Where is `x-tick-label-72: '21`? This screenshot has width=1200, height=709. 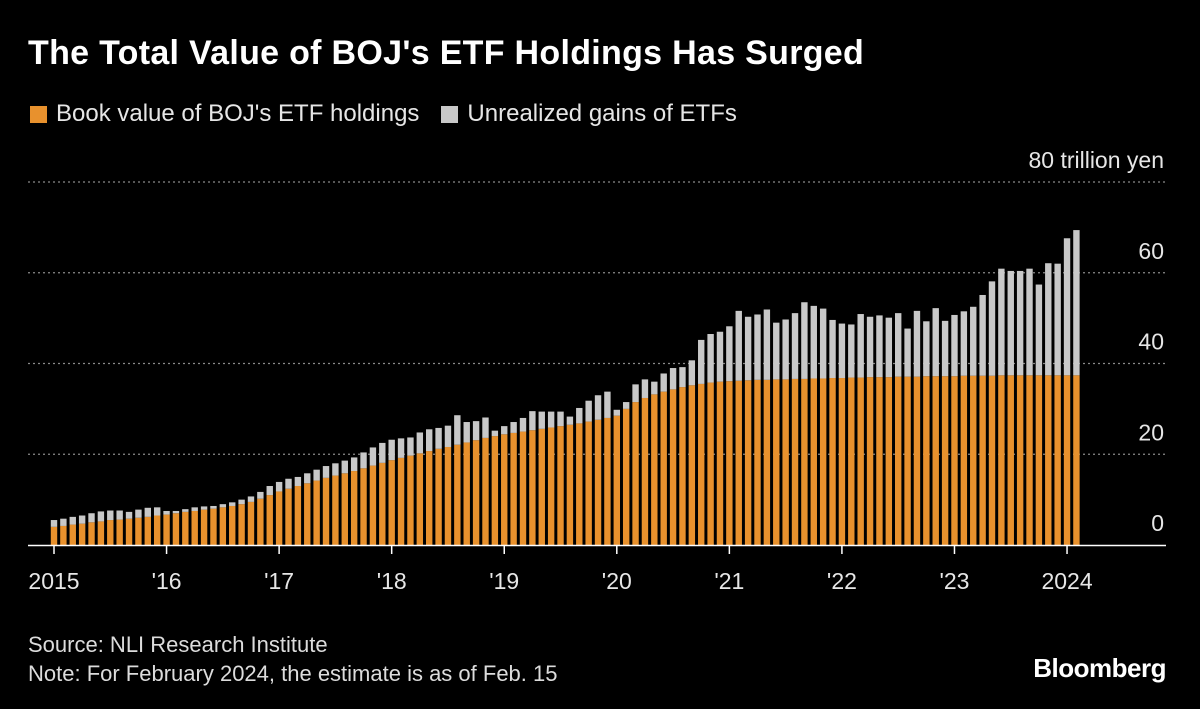 x-tick-label-72: '21 is located at coordinates (729, 581).